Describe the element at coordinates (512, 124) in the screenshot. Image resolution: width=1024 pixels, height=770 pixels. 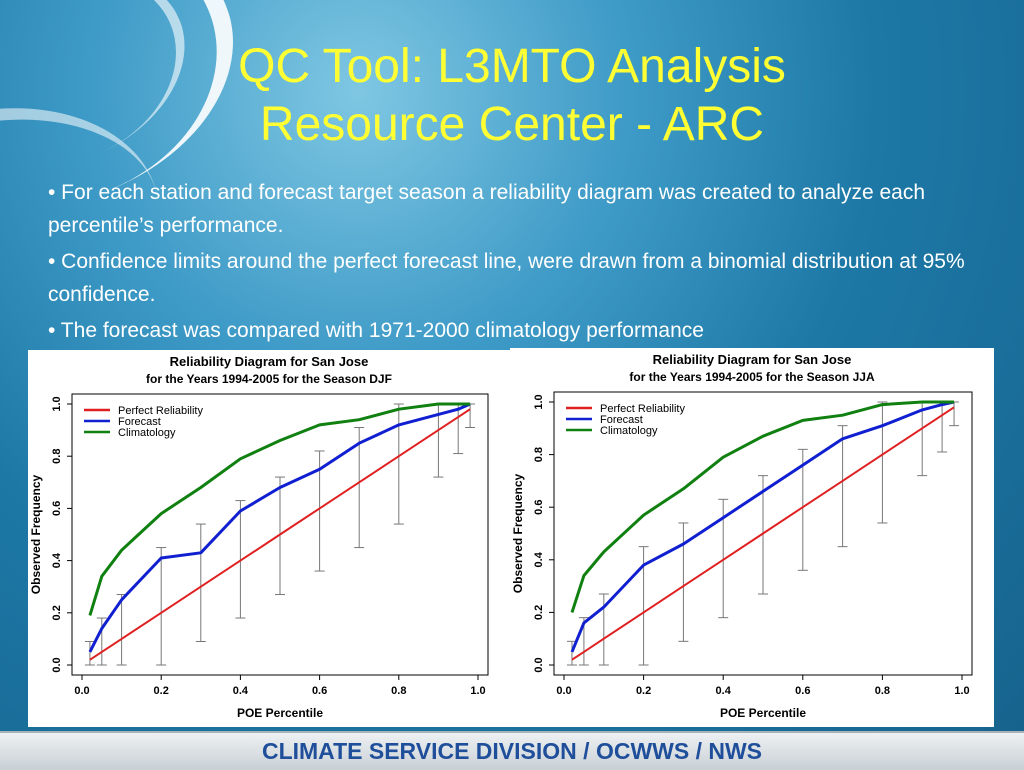
I see `title-line-2: Resource Center - ARC` at that location.